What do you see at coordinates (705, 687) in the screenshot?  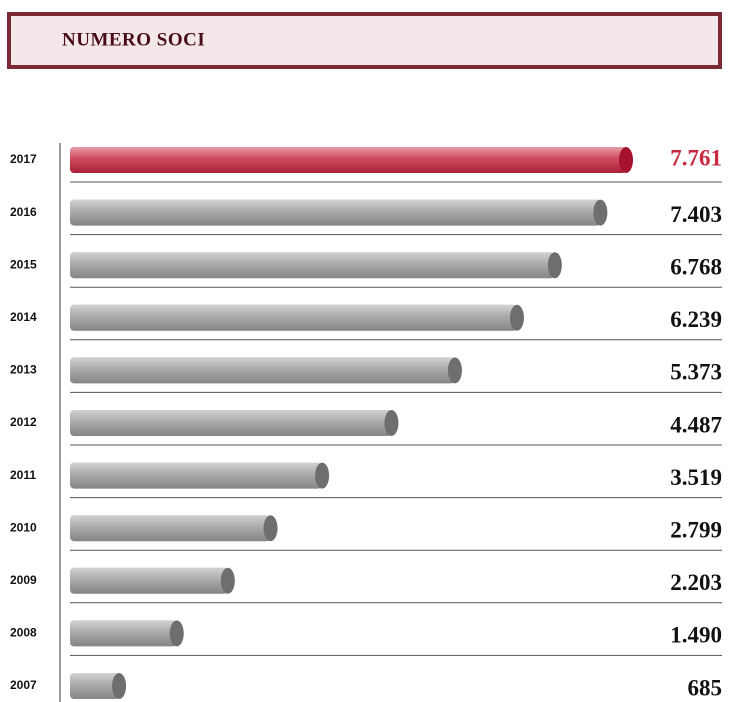 I see `value-label: 685` at bounding box center [705, 687].